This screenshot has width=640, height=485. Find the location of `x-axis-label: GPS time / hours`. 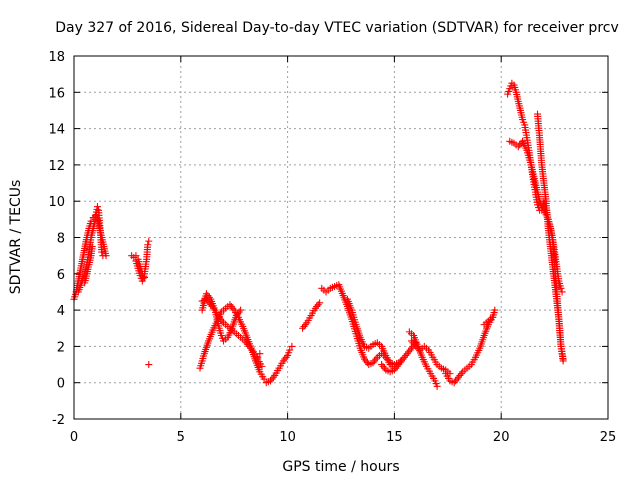

x-axis-label: GPS time / hours is located at coordinates (340, 467).